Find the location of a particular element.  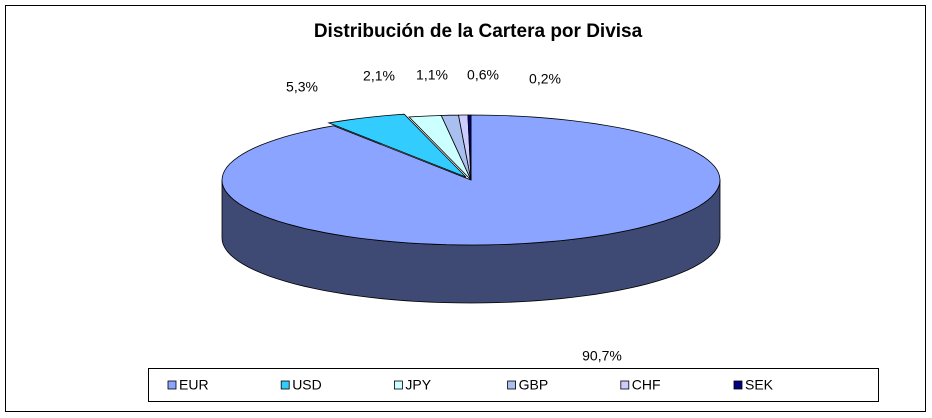

data-label: 2,1% is located at coordinates (379, 76).